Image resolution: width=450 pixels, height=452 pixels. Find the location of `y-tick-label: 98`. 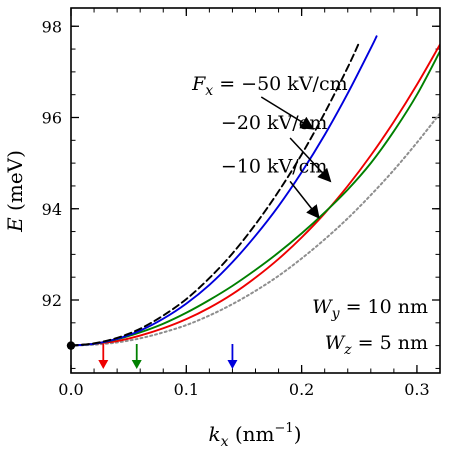

y-tick-label: 98 is located at coordinates (52, 26).